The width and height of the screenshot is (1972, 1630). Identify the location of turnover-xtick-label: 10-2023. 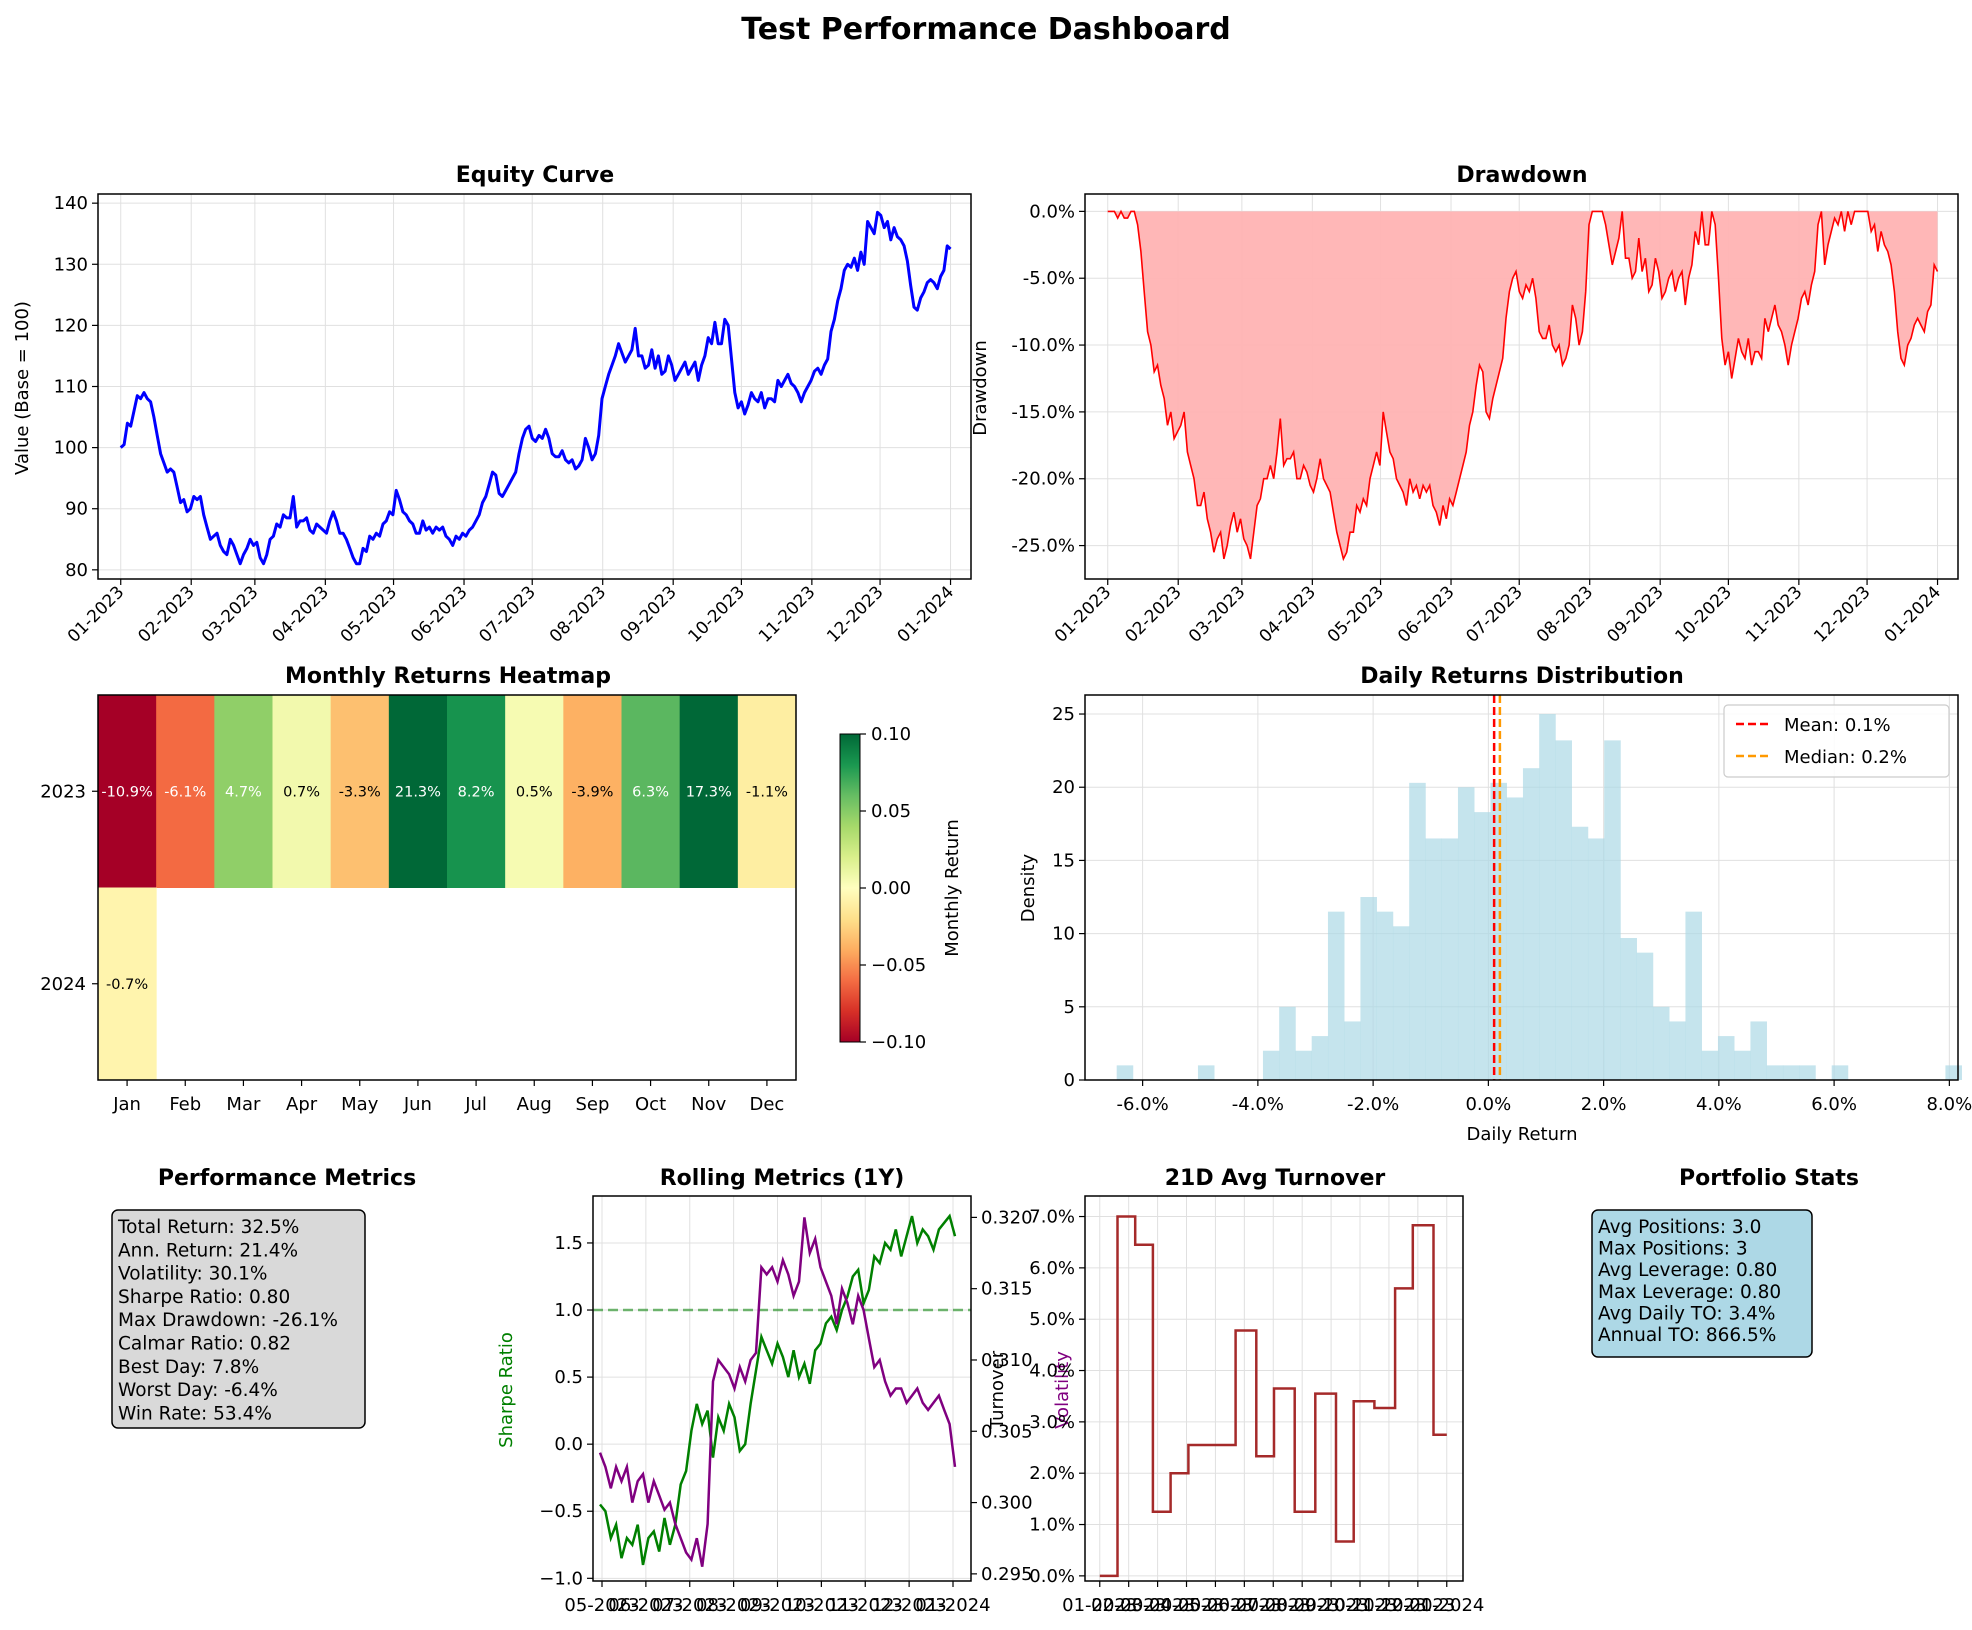
(1359, 1605).